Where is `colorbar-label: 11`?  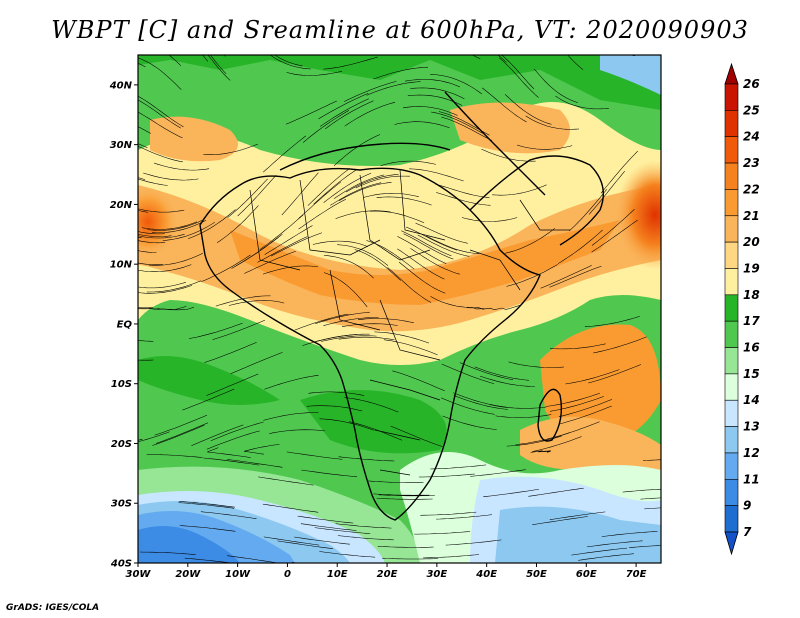 colorbar-label: 11 is located at coordinates (751, 479).